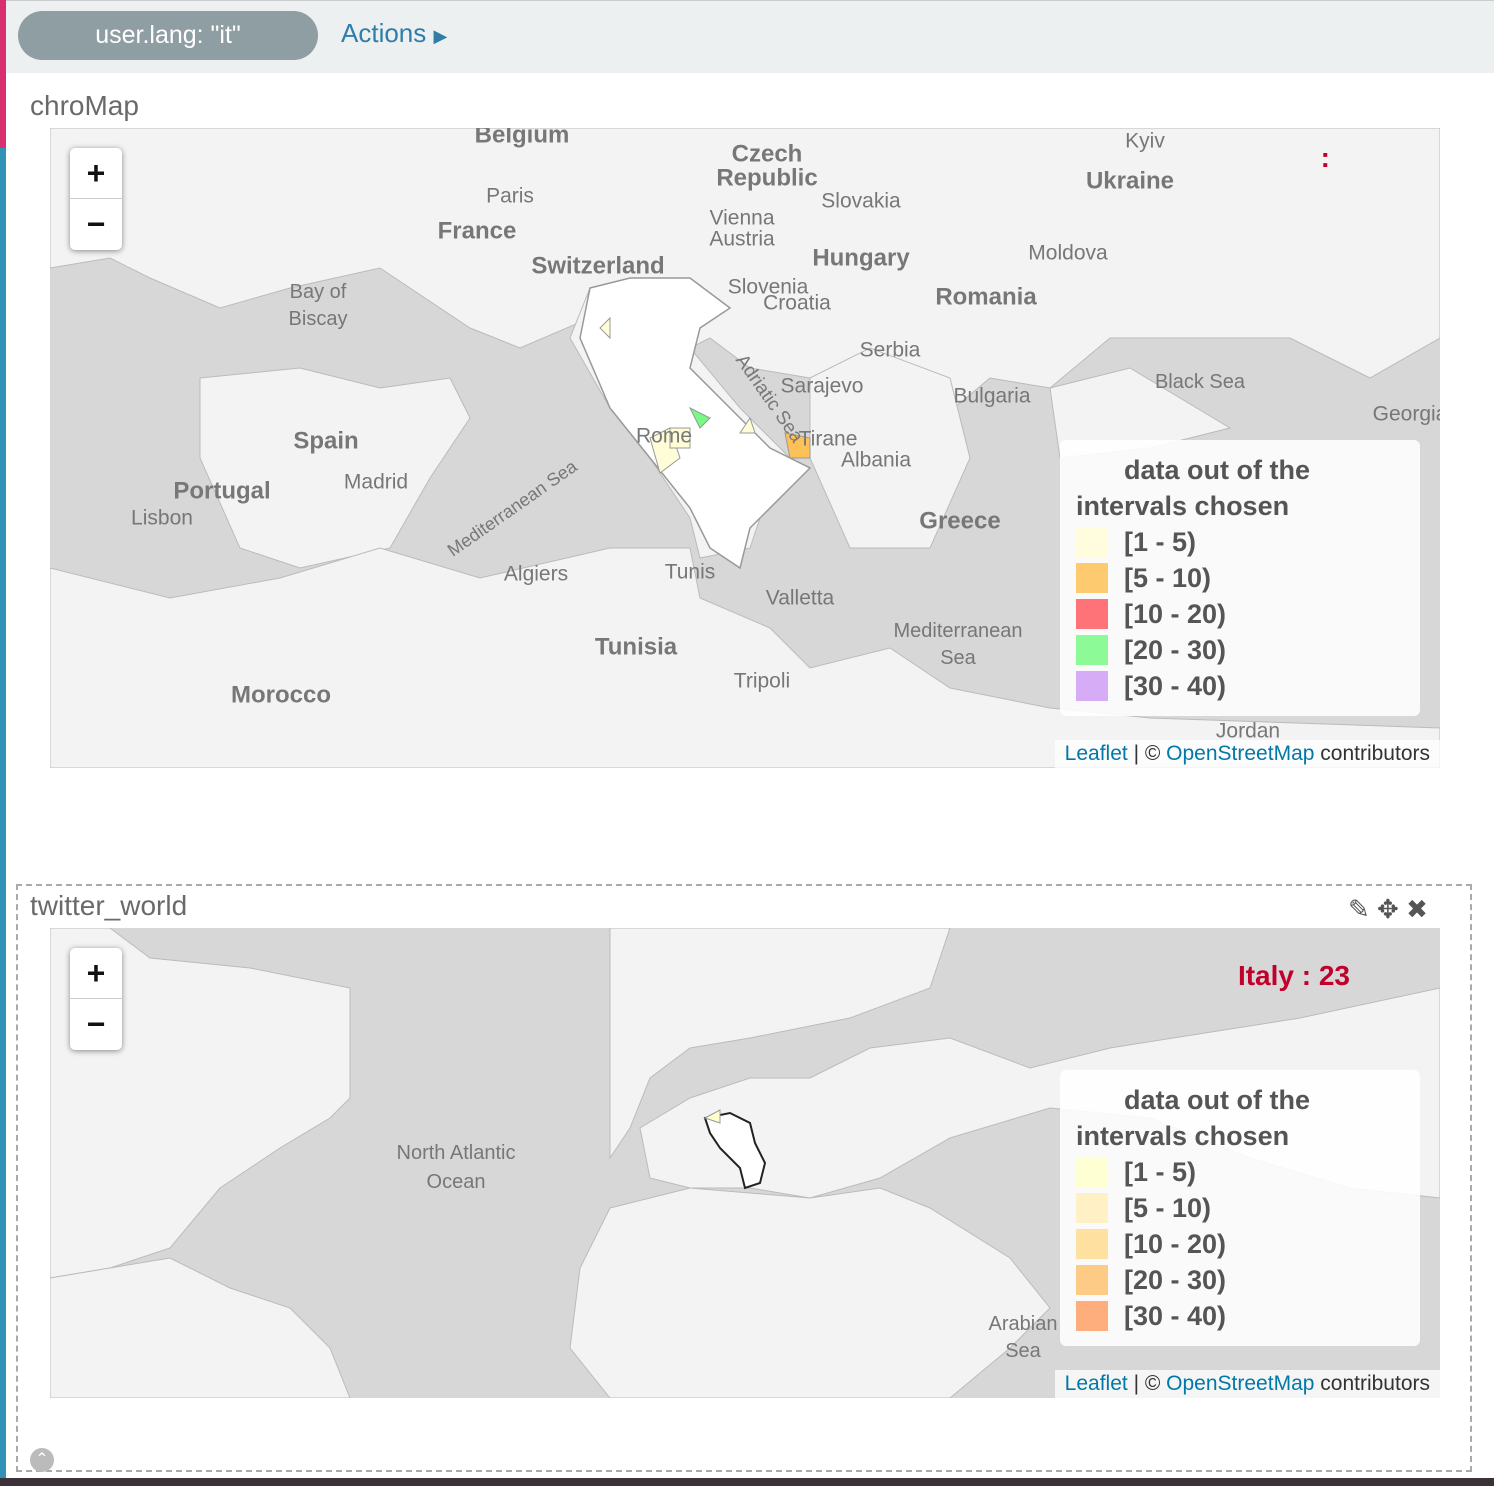  What do you see at coordinates (384, 33) in the screenshot?
I see `actions-text: Actions` at bounding box center [384, 33].